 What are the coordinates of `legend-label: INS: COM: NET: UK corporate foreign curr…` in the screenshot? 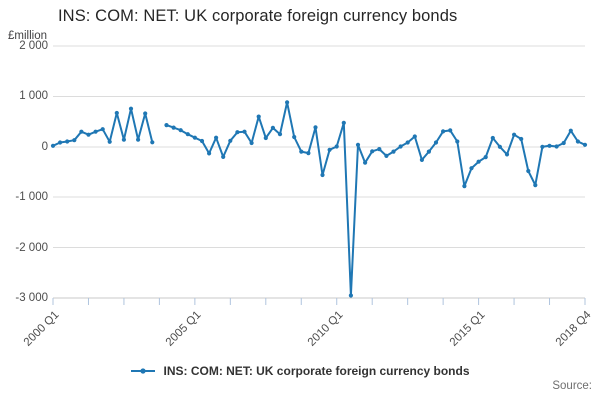 It's located at (316, 371).